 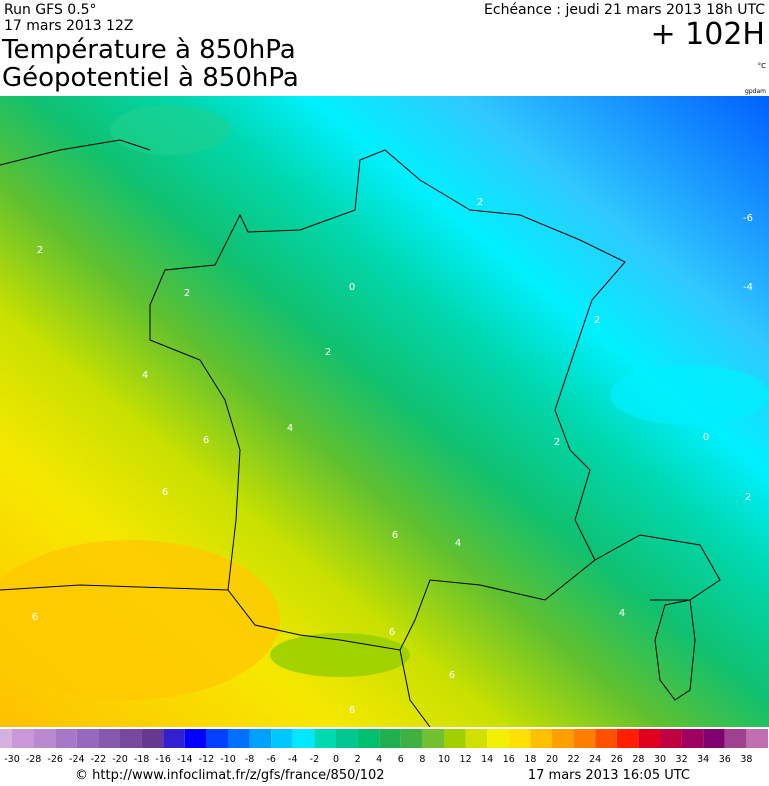 What do you see at coordinates (422, 759) in the screenshot?
I see `colorbar-label: 8` at bounding box center [422, 759].